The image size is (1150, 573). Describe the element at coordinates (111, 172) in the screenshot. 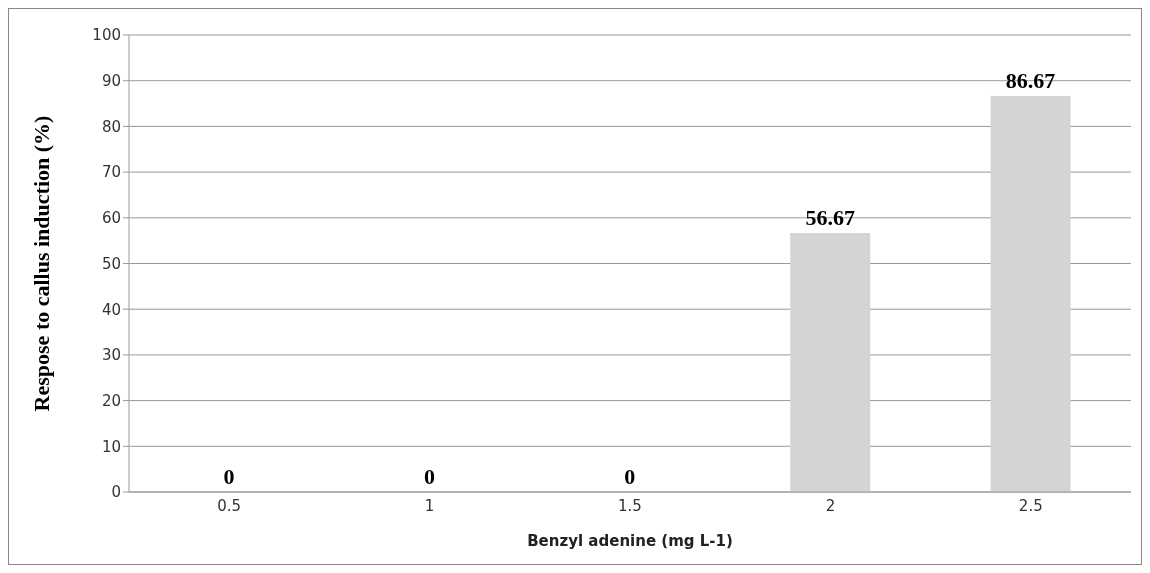

I see `y-tick-label: 70` at that location.